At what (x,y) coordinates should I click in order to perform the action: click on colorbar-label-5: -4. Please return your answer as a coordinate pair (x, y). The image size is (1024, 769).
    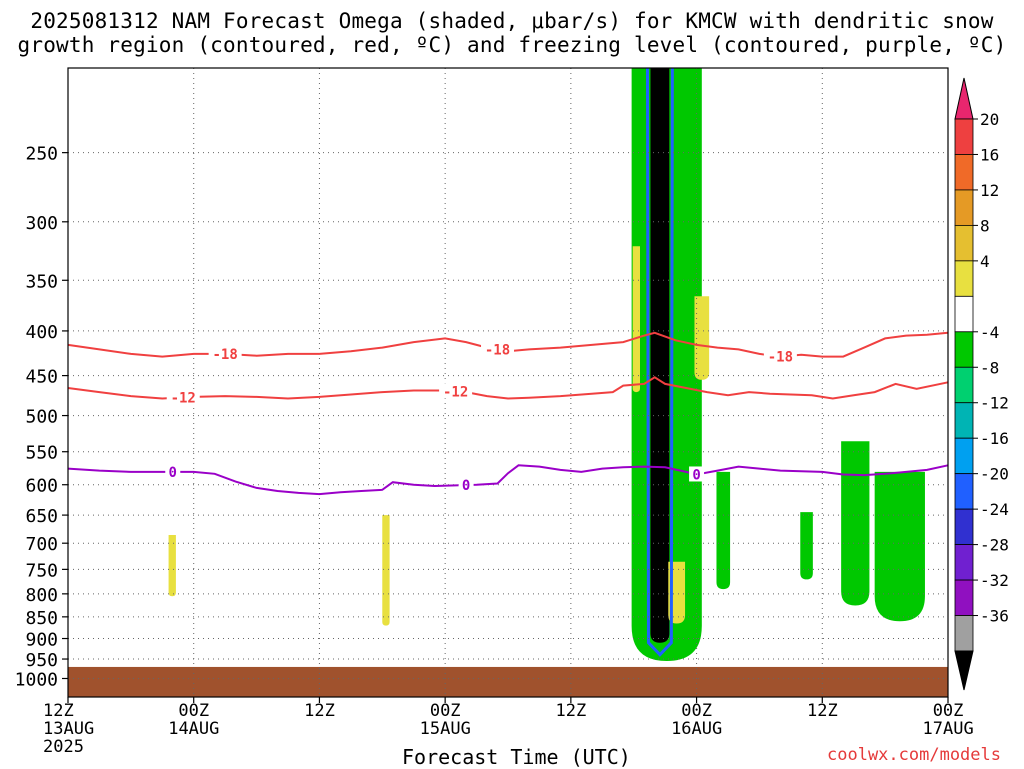
    Looking at the image, I should click on (989, 332).